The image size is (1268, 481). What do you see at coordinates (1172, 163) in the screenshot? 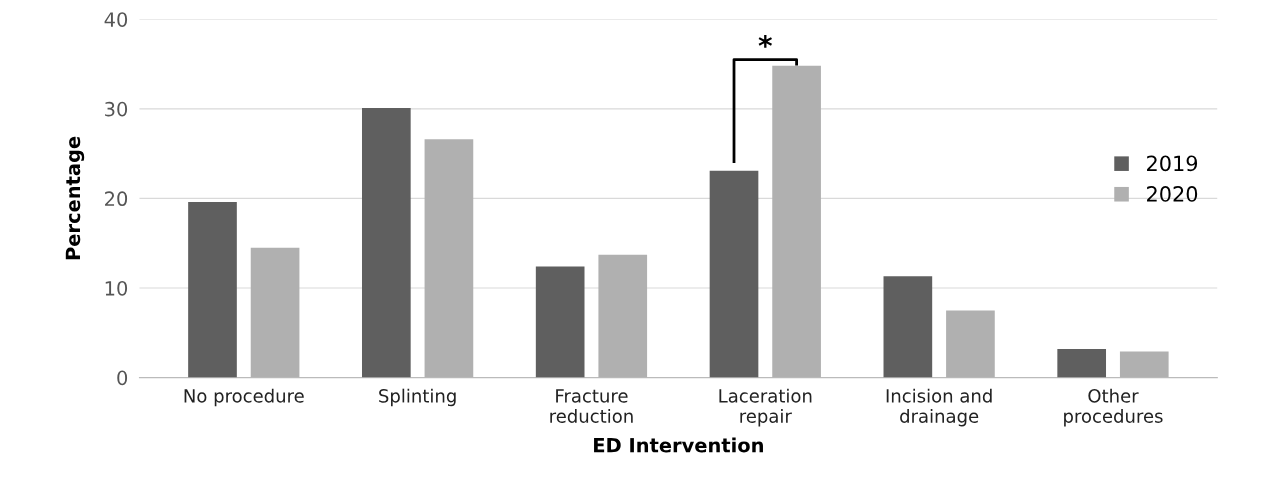
I see `legend-label: 2019` at bounding box center [1172, 163].